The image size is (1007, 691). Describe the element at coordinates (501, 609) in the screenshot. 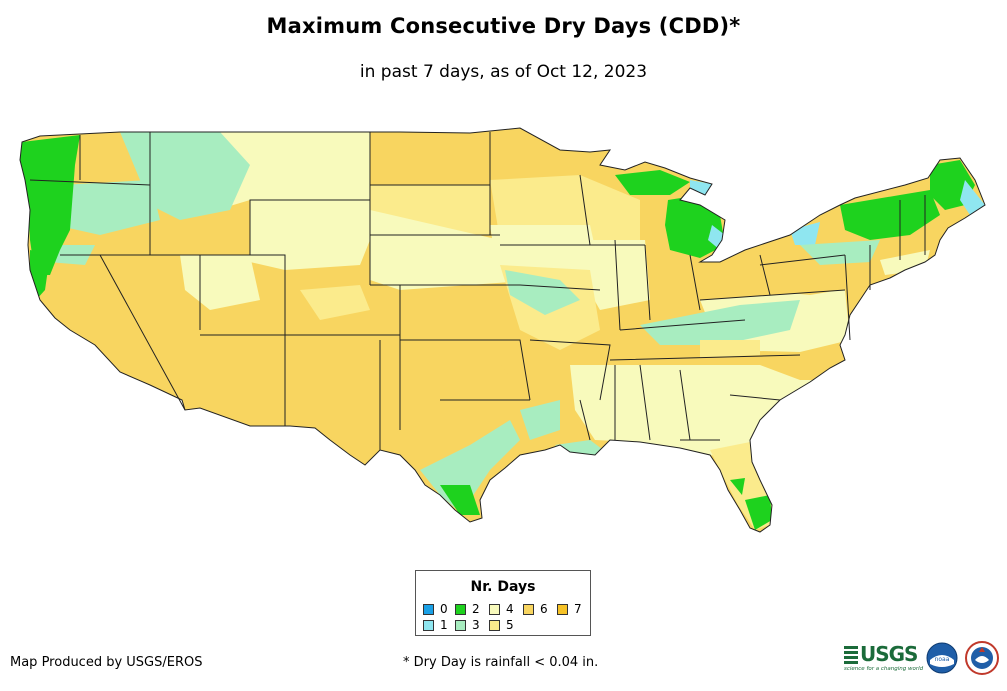

I see `legend-item-4: 4` at that location.